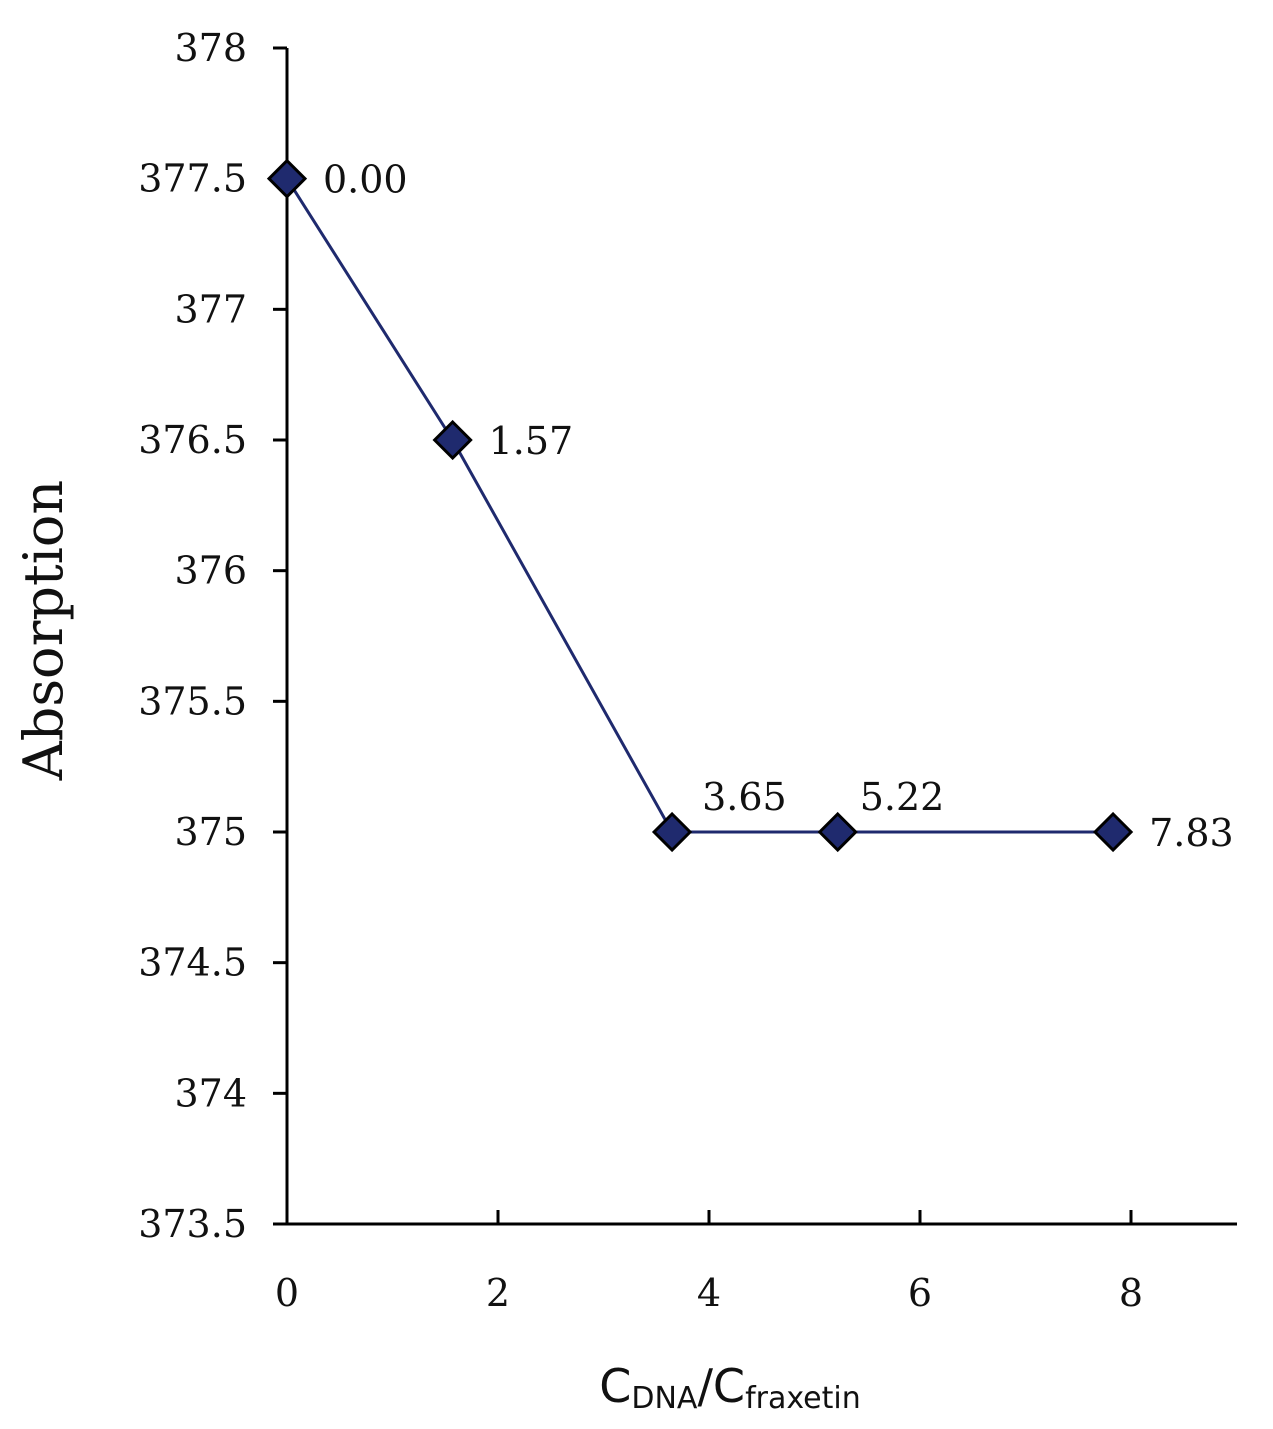 Image resolution: width=1273 pixels, height=1429 pixels. I want to click on data-label: 7.83, so click(1191, 833).